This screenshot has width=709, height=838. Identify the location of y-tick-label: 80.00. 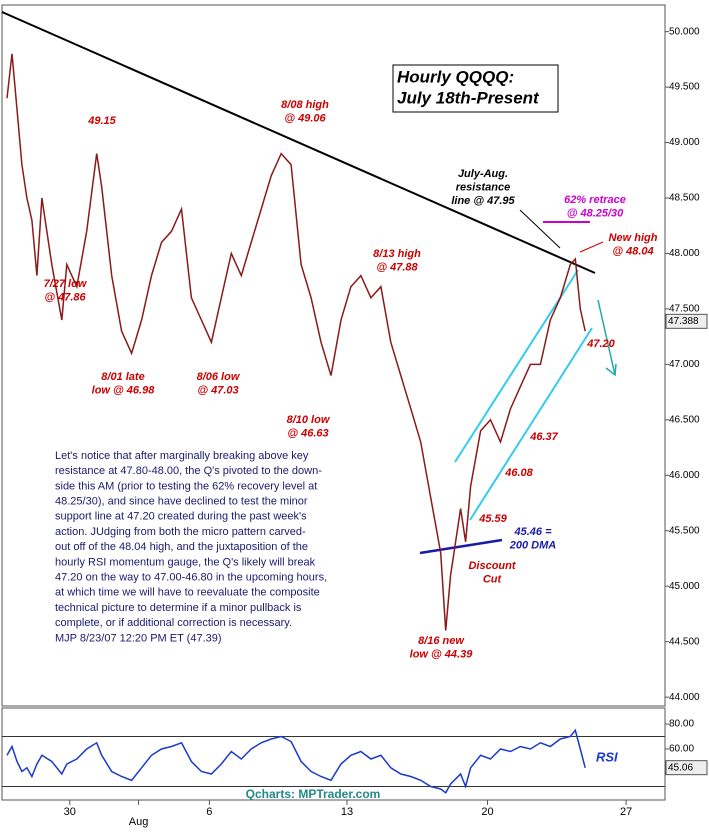
(681, 724).